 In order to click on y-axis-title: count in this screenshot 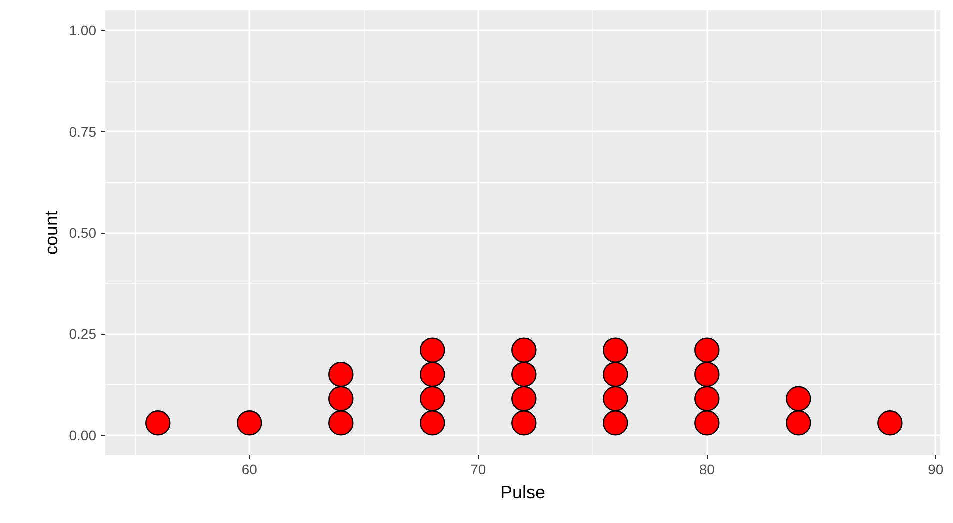, I will do `click(51, 233)`.